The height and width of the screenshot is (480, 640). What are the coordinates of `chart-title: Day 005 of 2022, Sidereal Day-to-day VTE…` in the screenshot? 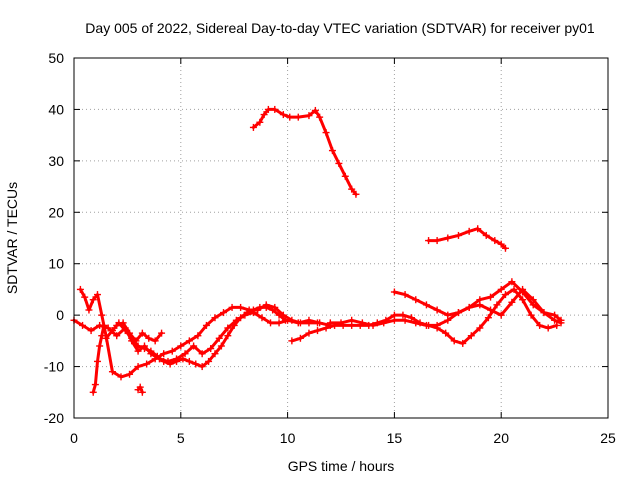 It's located at (340, 28).